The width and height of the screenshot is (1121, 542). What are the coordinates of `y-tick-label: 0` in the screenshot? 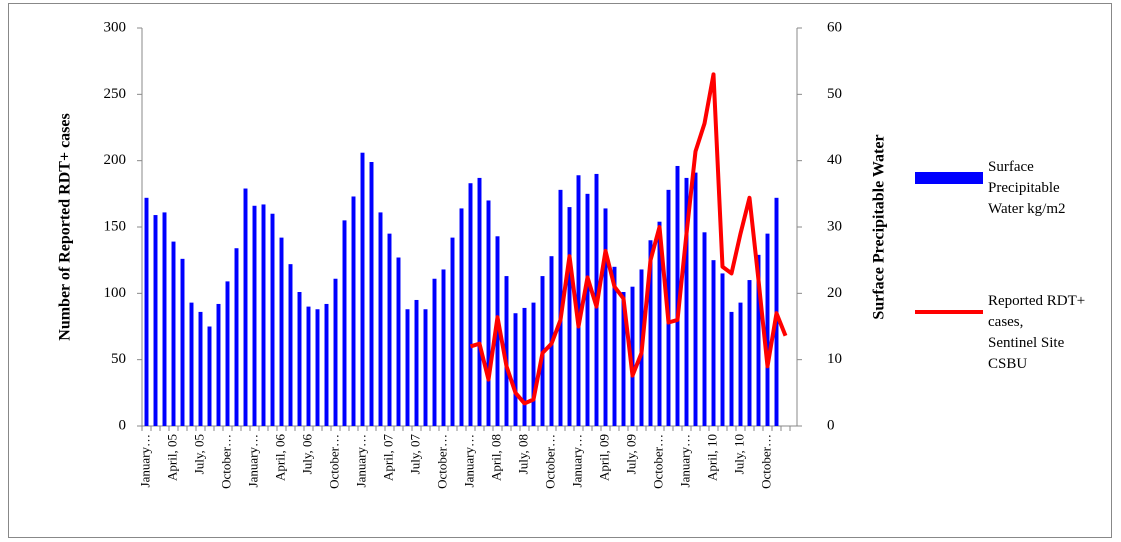 It's located at (123, 425).